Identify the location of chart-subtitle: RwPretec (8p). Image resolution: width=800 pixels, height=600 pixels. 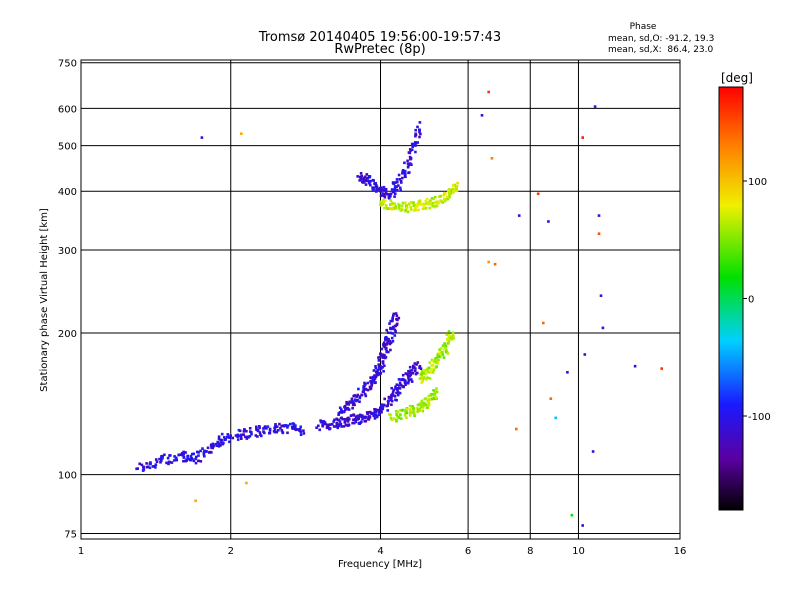
(379, 49).